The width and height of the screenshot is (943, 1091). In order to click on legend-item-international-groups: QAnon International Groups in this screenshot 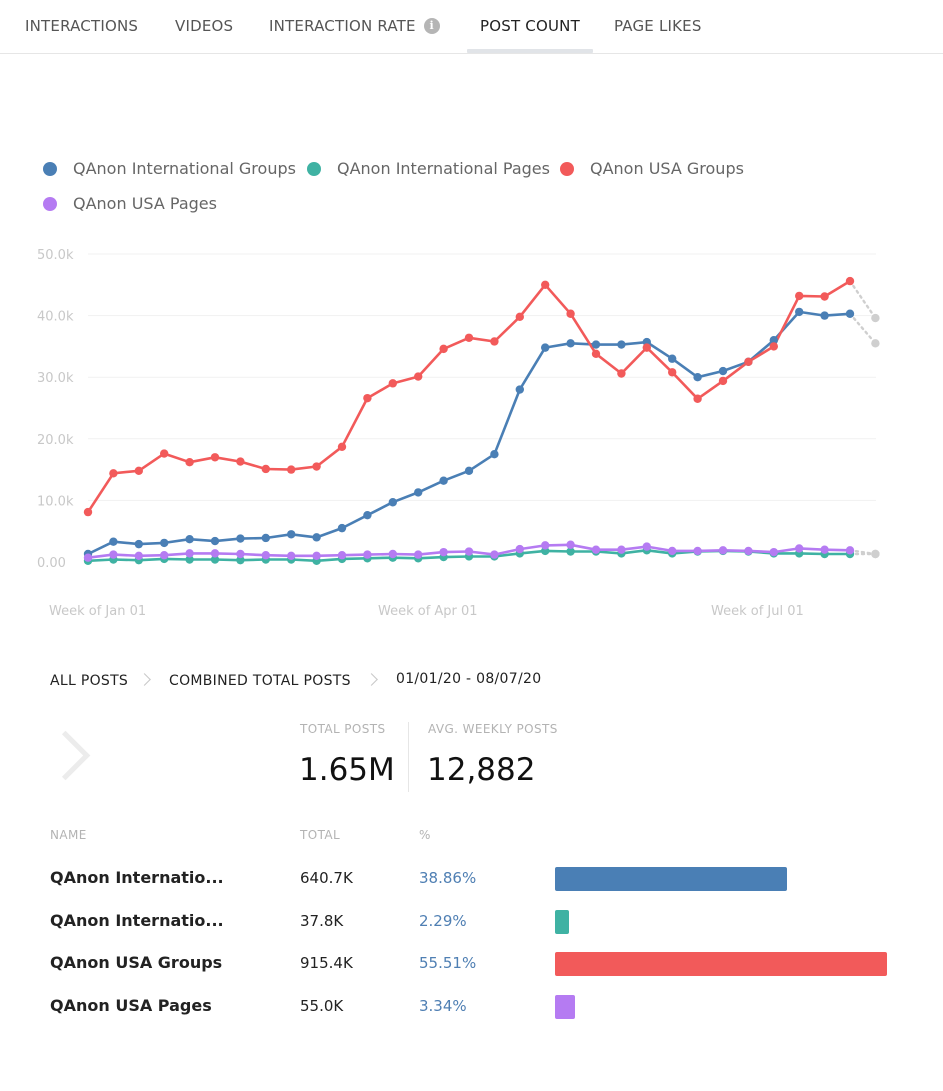, I will do `click(169, 169)`.